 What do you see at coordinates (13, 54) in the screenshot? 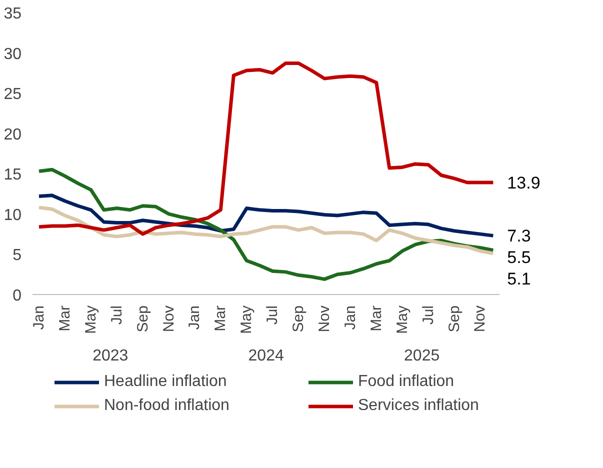
I see `y-tick-label: 30` at bounding box center [13, 54].